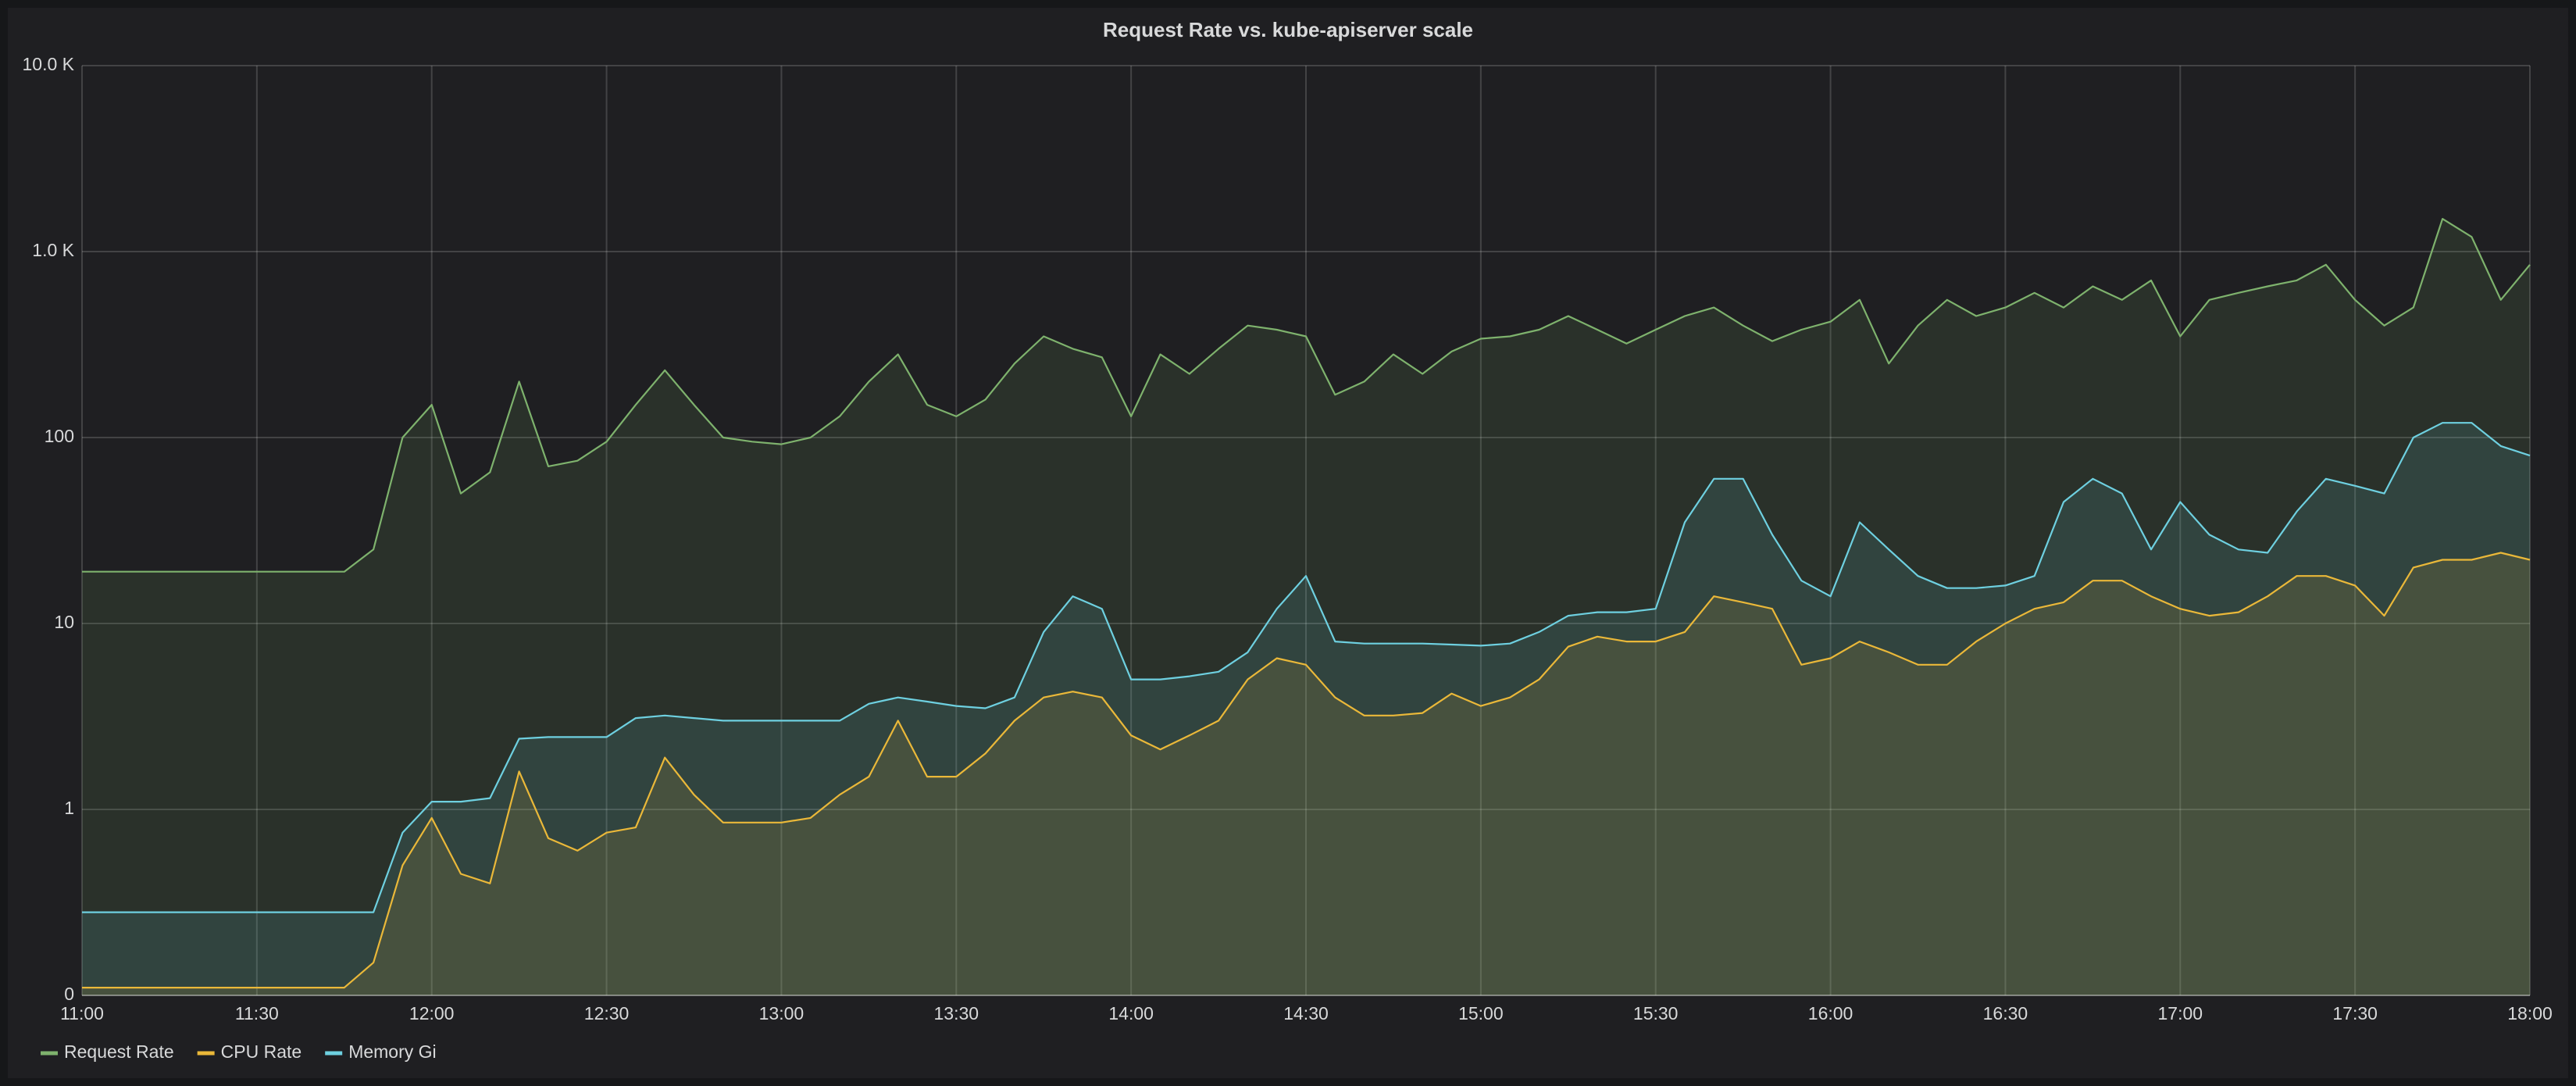  I want to click on y-tick-label: 100, so click(59, 436).